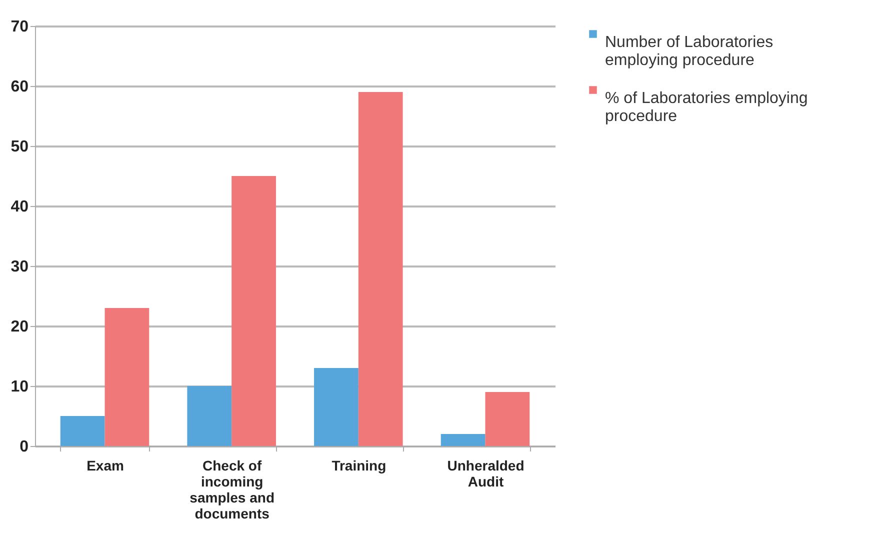  I want to click on y-tick-label: 70, so click(19, 27).